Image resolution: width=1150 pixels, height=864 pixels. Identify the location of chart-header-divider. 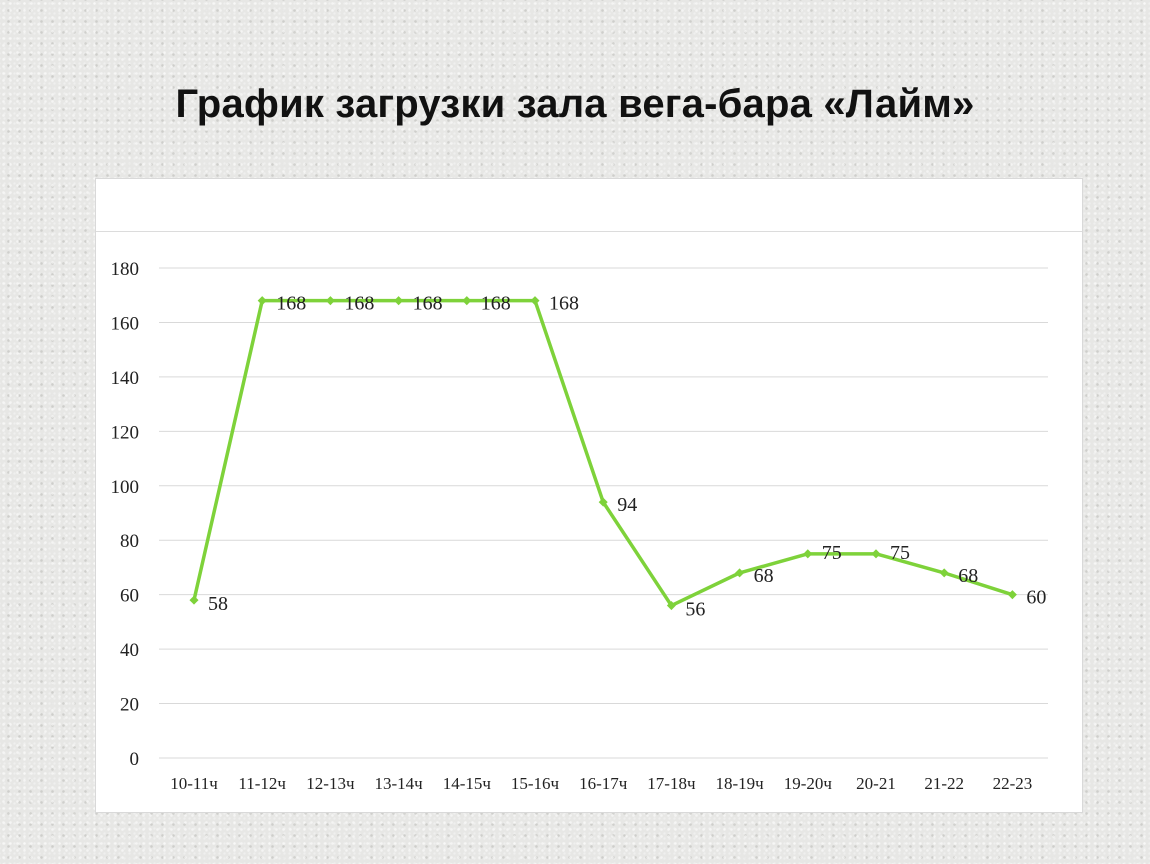
(589, 231).